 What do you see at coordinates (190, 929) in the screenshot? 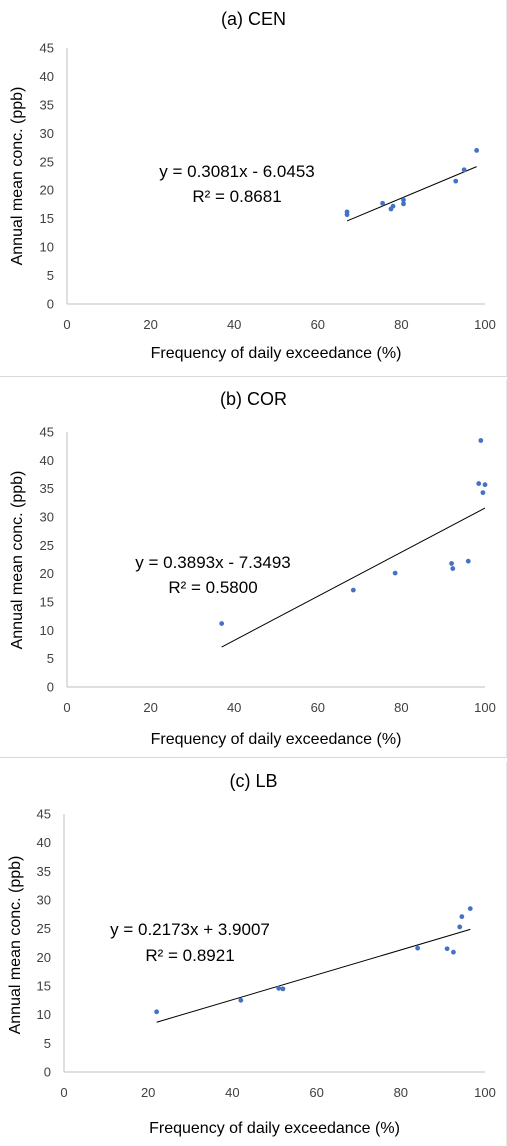
I see `regression-equation: y = 0.2173x + 3.9007` at bounding box center [190, 929].